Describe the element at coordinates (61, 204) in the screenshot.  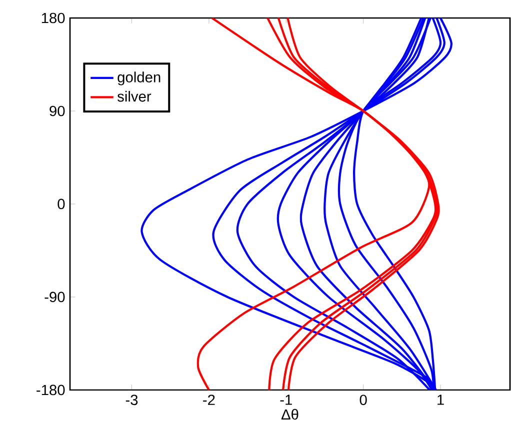
I see `y-tick-label: 0` at that location.